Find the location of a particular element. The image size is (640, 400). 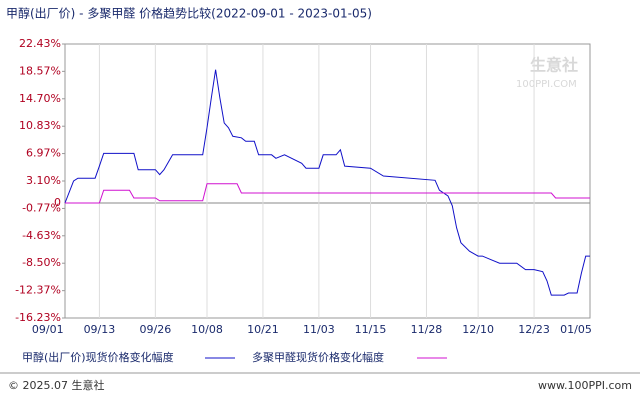

watermark: 100PPI.COM is located at coordinates (546, 84).